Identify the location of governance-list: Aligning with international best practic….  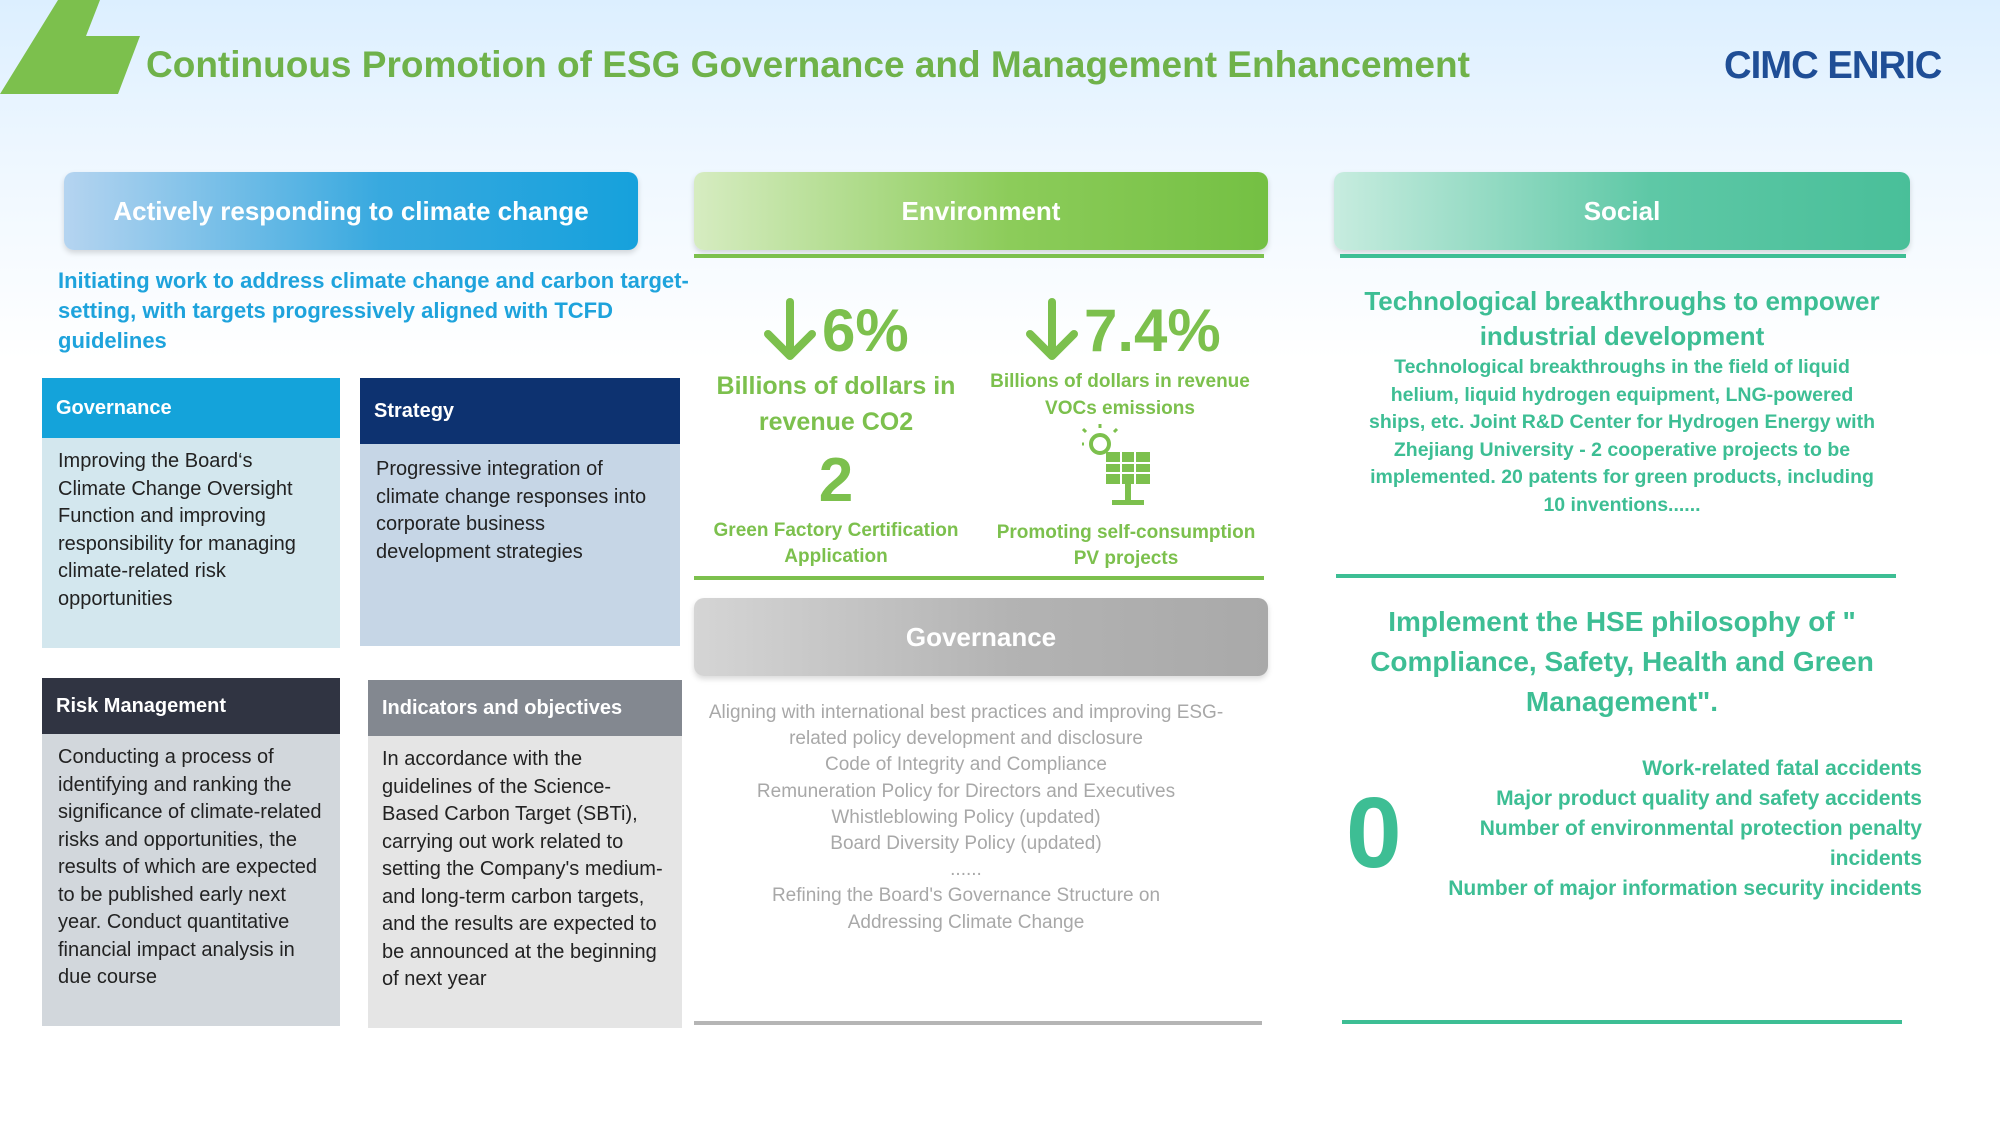
(966, 818).